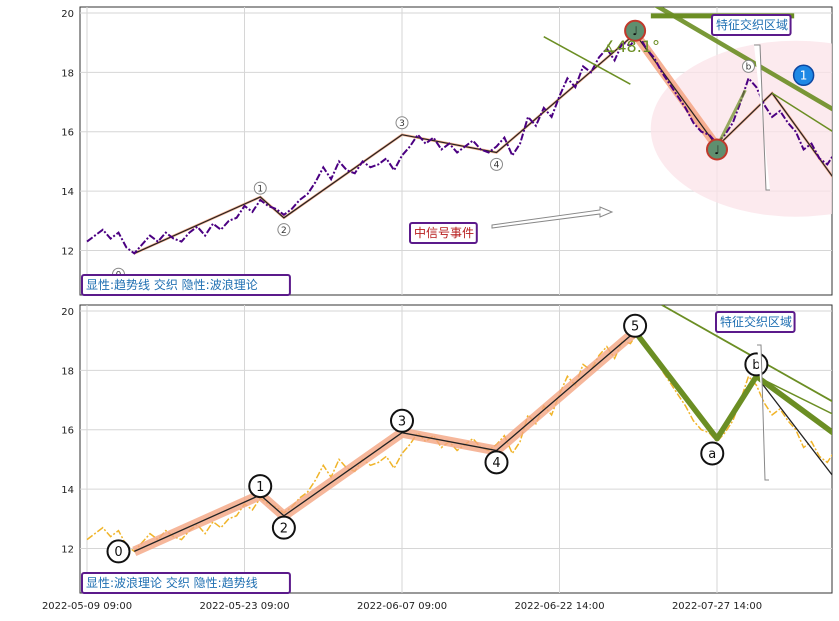 Image resolution: width=839 pixels, height=621 pixels. I want to click on legend-label: 显性:波浪理论 交织 隐性:趋势线, so click(186, 583).